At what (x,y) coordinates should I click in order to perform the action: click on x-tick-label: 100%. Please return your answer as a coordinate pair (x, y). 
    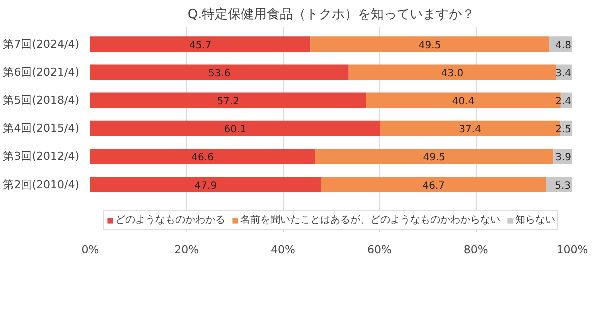
    Looking at the image, I should click on (572, 250).